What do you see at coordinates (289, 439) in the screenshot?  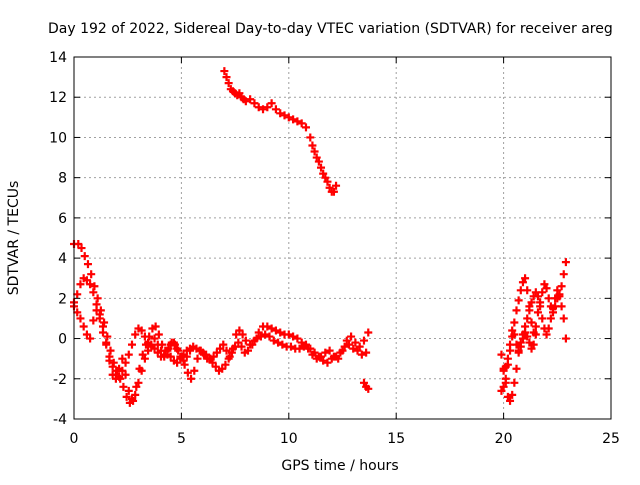 I see `x-tick-label: 10` at bounding box center [289, 439].